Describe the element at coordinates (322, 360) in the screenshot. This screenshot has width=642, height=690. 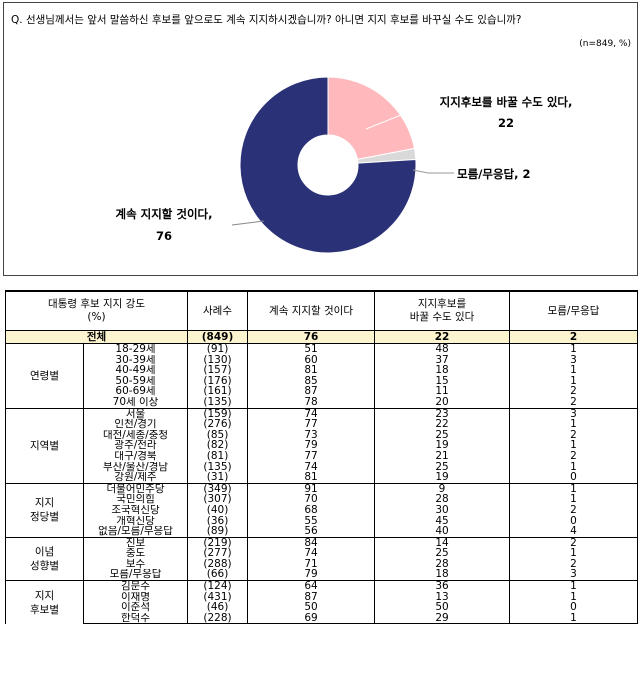
I see `table-row: 30-39세 (130) 60 37 3` at that location.